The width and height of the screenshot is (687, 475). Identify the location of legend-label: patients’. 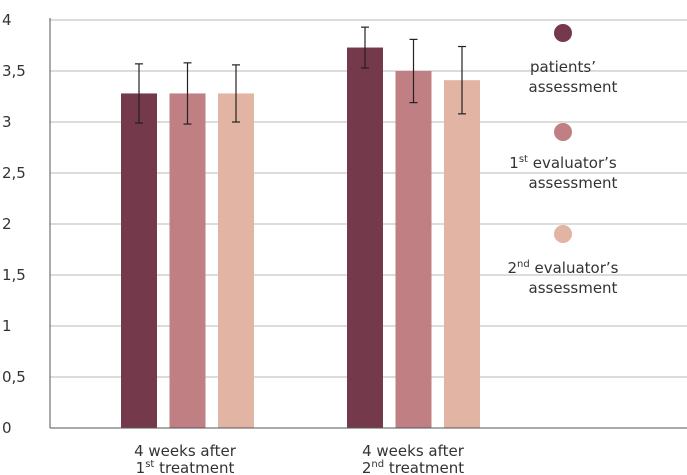
(563, 67).